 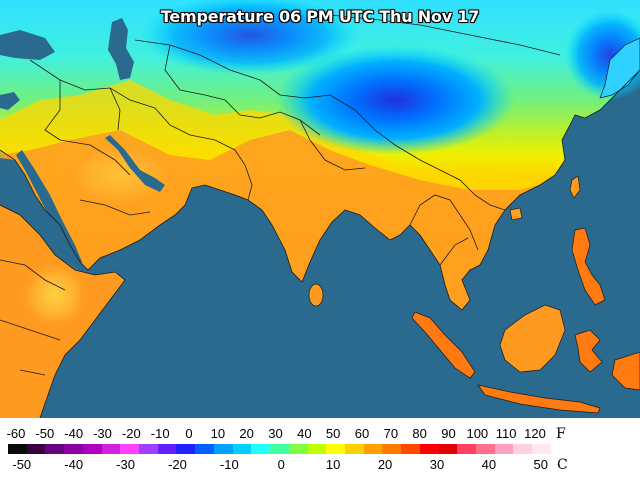 I want to click on warm-core-ethiopia, so click(x=55, y=295).